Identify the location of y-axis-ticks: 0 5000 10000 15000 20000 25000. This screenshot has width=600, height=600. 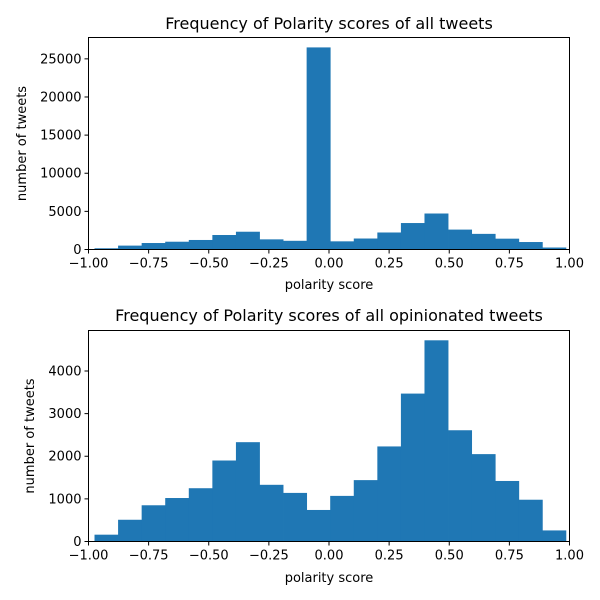
(64, 155).